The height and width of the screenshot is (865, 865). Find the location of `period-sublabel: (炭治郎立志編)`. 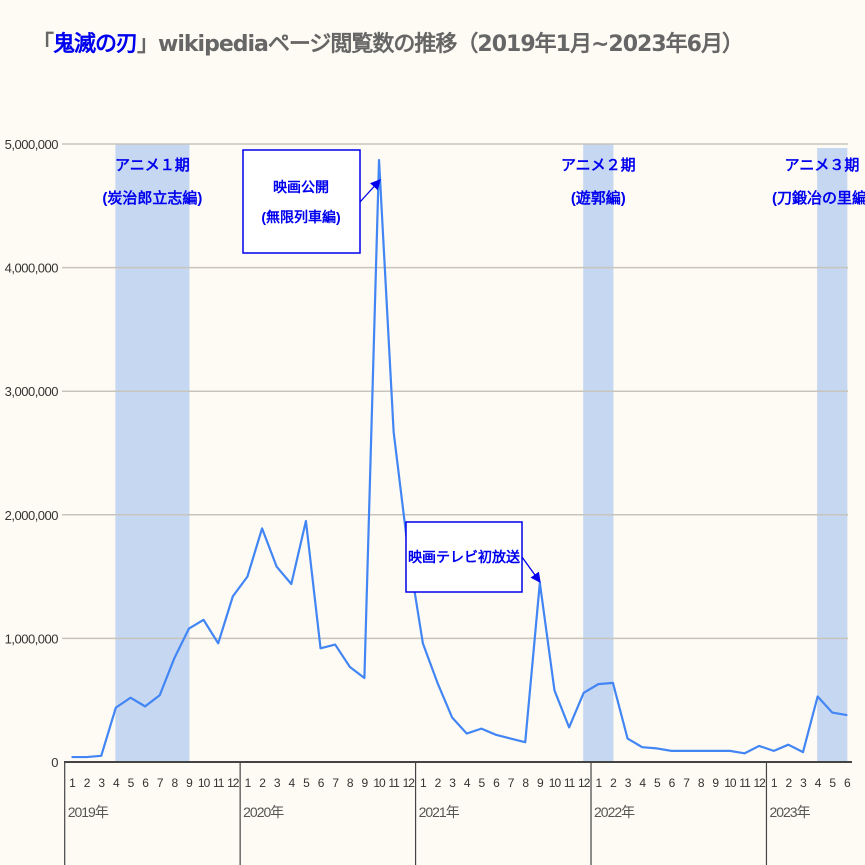

period-sublabel: (炭治郎立志編) is located at coordinates (152, 198).